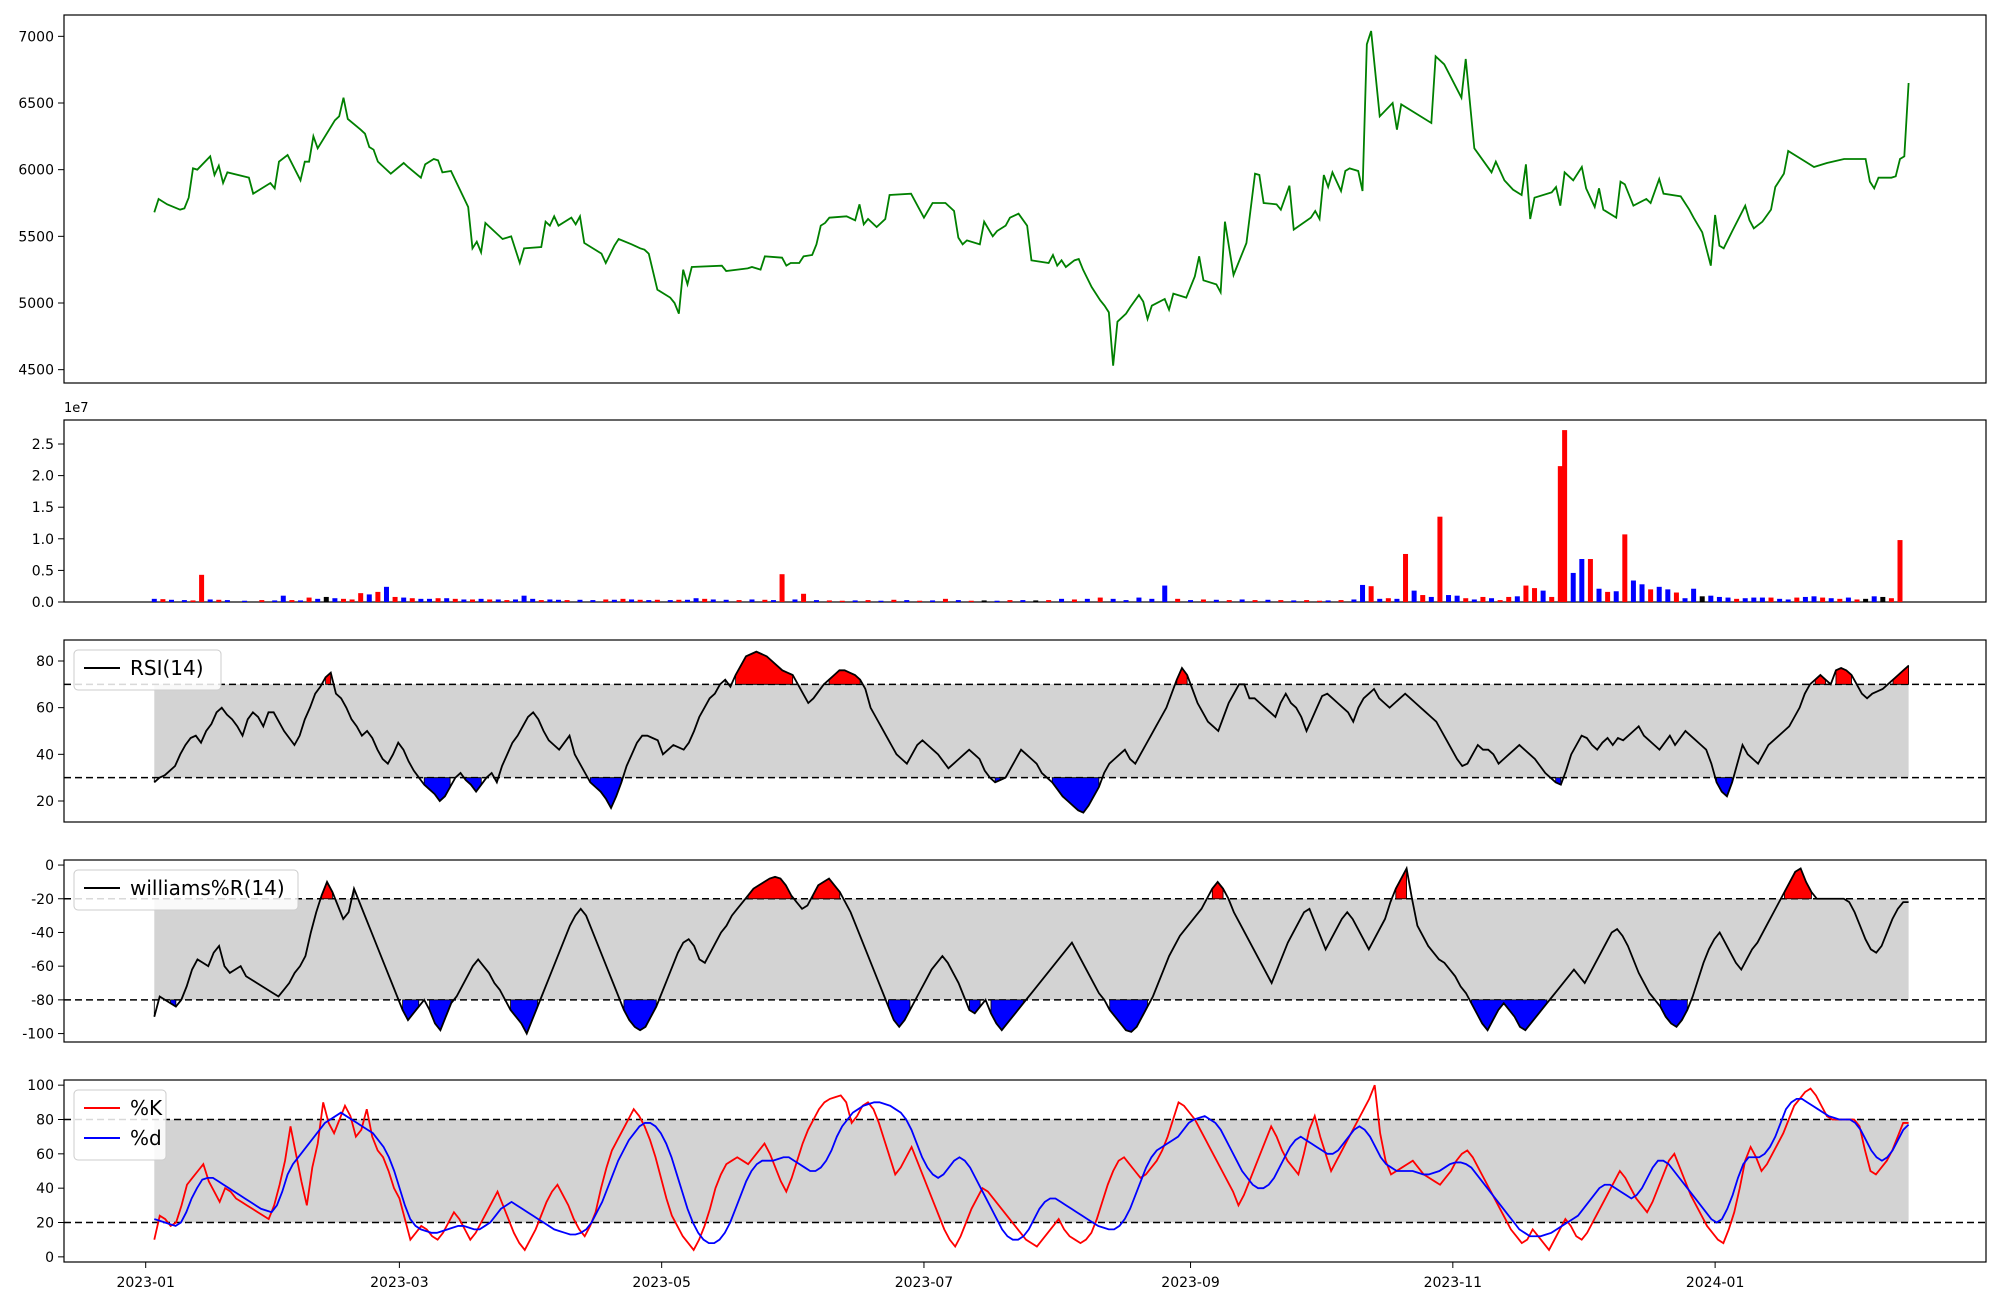 This screenshot has height=1300, width=2000. Describe the element at coordinates (146, 1138) in the screenshot. I see `stochastic-legend-label: %d` at that location.